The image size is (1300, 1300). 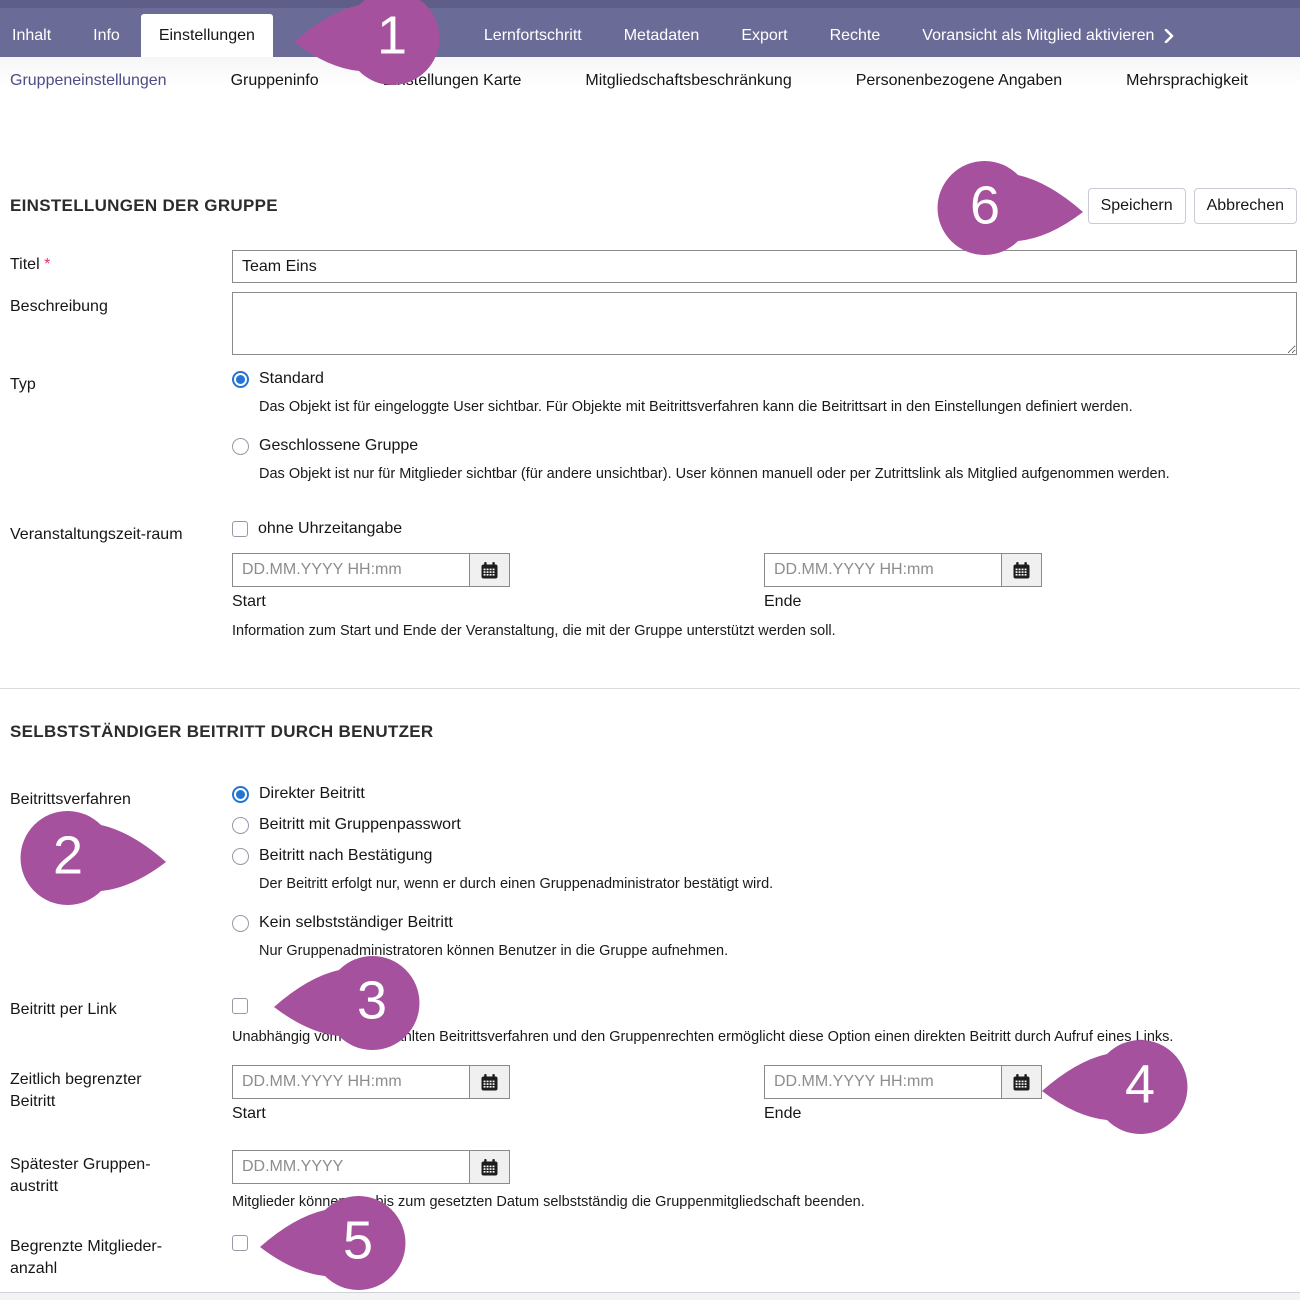 What do you see at coordinates (764, 794) in the screenshot?
I see `radio-option-direkter-beitritt: Direkter Beitritt` at bounding box center [764, 794].